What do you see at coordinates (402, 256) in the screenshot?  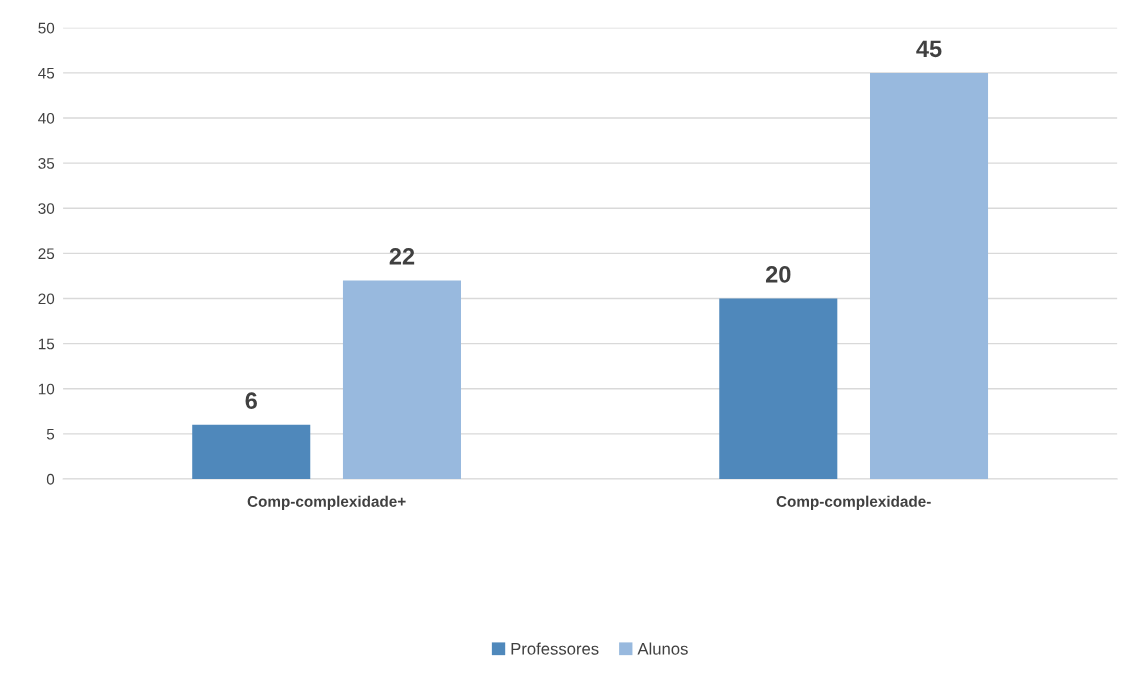 I see `data-label: 22` at bounding box center [402, 256].